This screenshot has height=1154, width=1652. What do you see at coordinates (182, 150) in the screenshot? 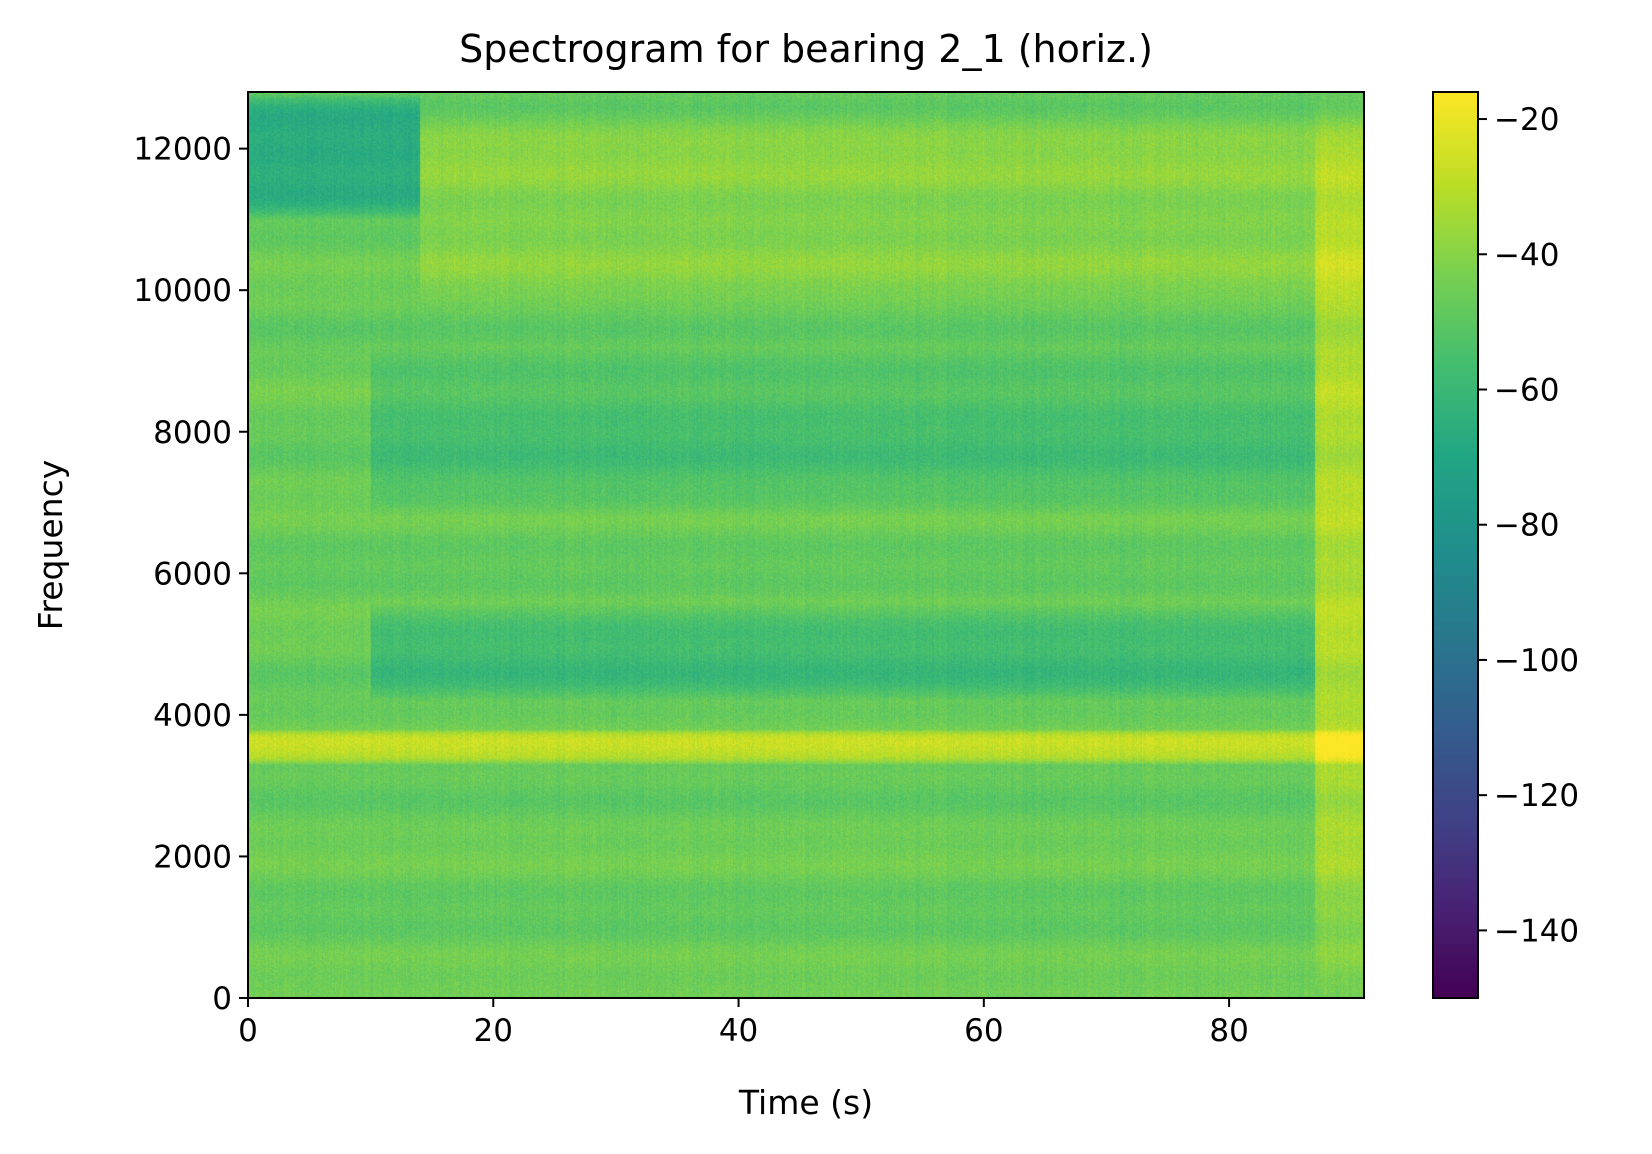
I see `y-tick-label: 12000` at bounding box center [182, 150].